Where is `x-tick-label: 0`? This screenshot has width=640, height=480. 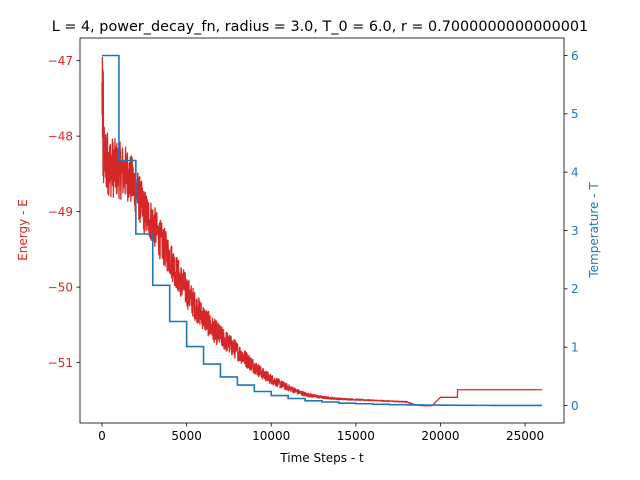
x-tick-label: 0 is located at coordinates (102, 436).